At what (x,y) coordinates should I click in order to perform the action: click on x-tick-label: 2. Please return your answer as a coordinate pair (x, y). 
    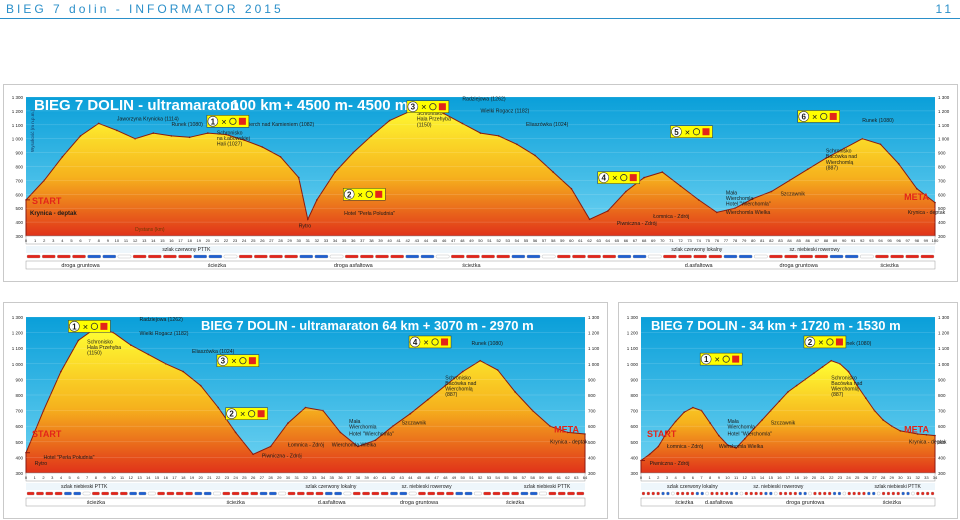
    Looking at the image, I should click on (43, 477).